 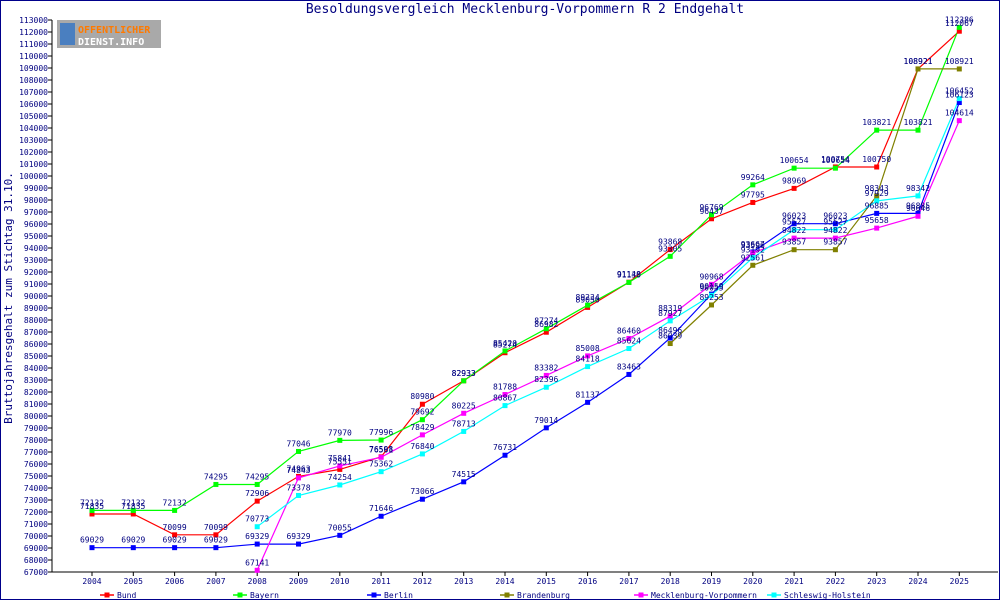 I want to click on x-tick-label: 2020, so click(x=752, y=581).